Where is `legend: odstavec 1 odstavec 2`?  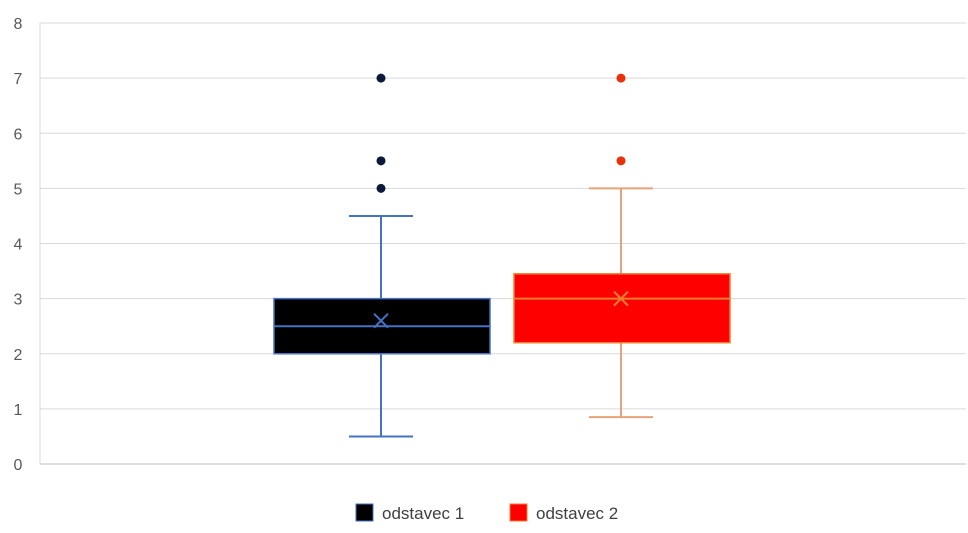 legend: odstavec 1 odstavec 2 is located at coordinates (486, 513).